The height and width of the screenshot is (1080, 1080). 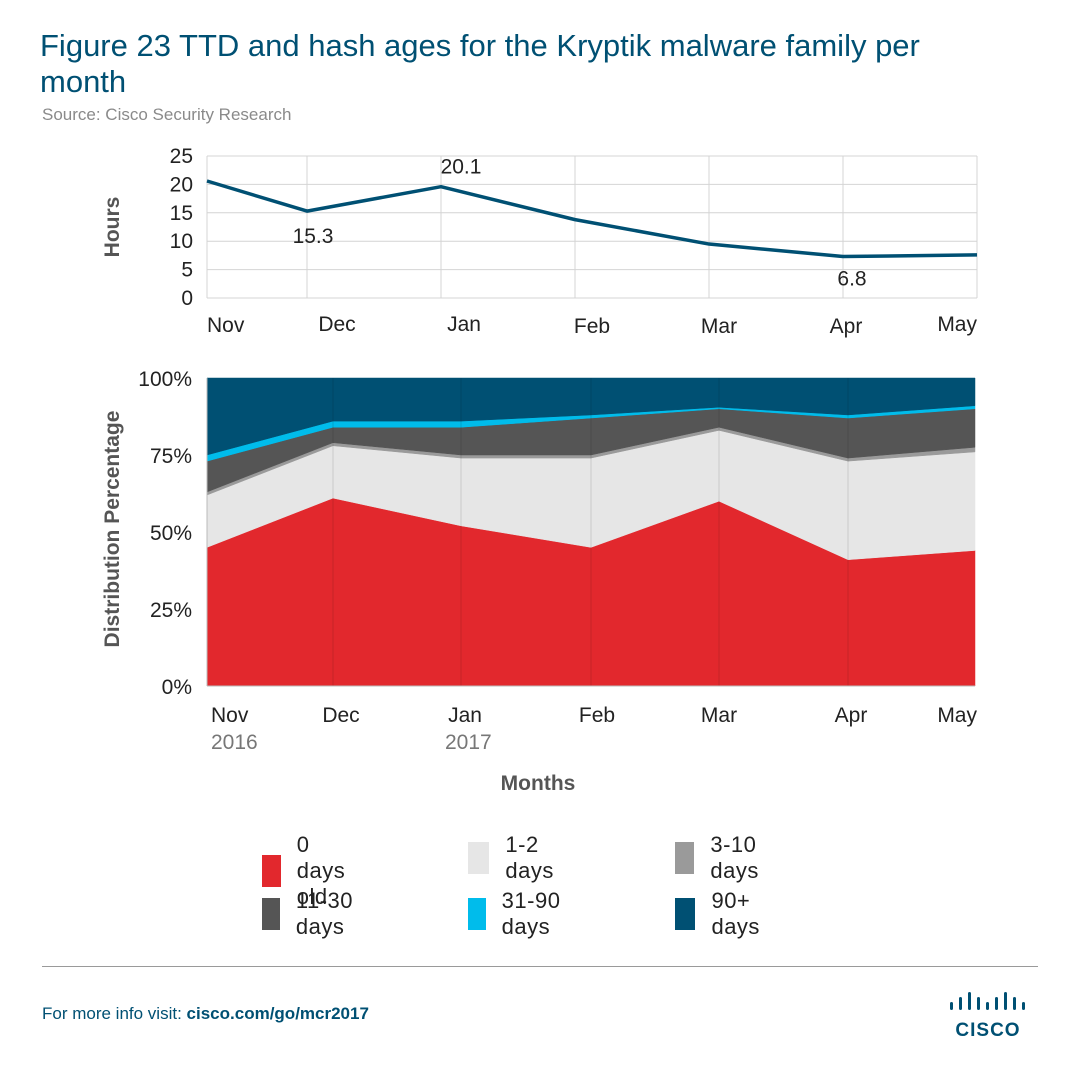 What do you see at coordinates (735, 913) in the screenshot?
I see `legend-label: 90+ days` at bounding box center [735, 913].